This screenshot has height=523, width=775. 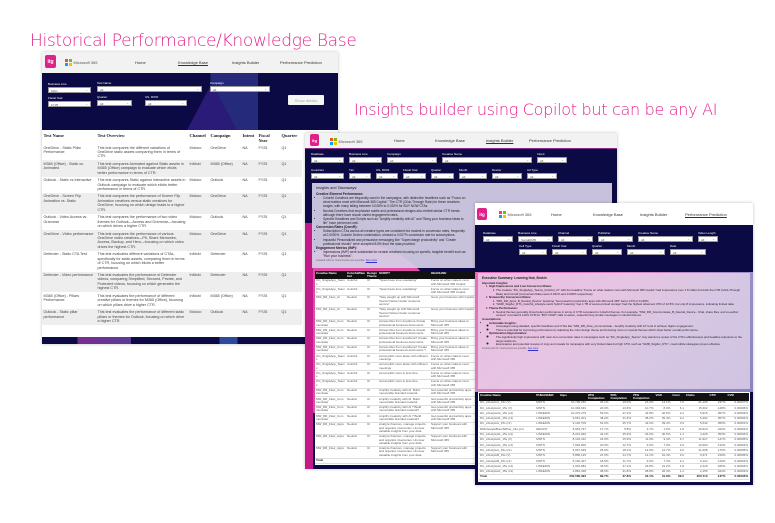 I want to click on column-header: PUBLISHER, so click(x=547, y=397).